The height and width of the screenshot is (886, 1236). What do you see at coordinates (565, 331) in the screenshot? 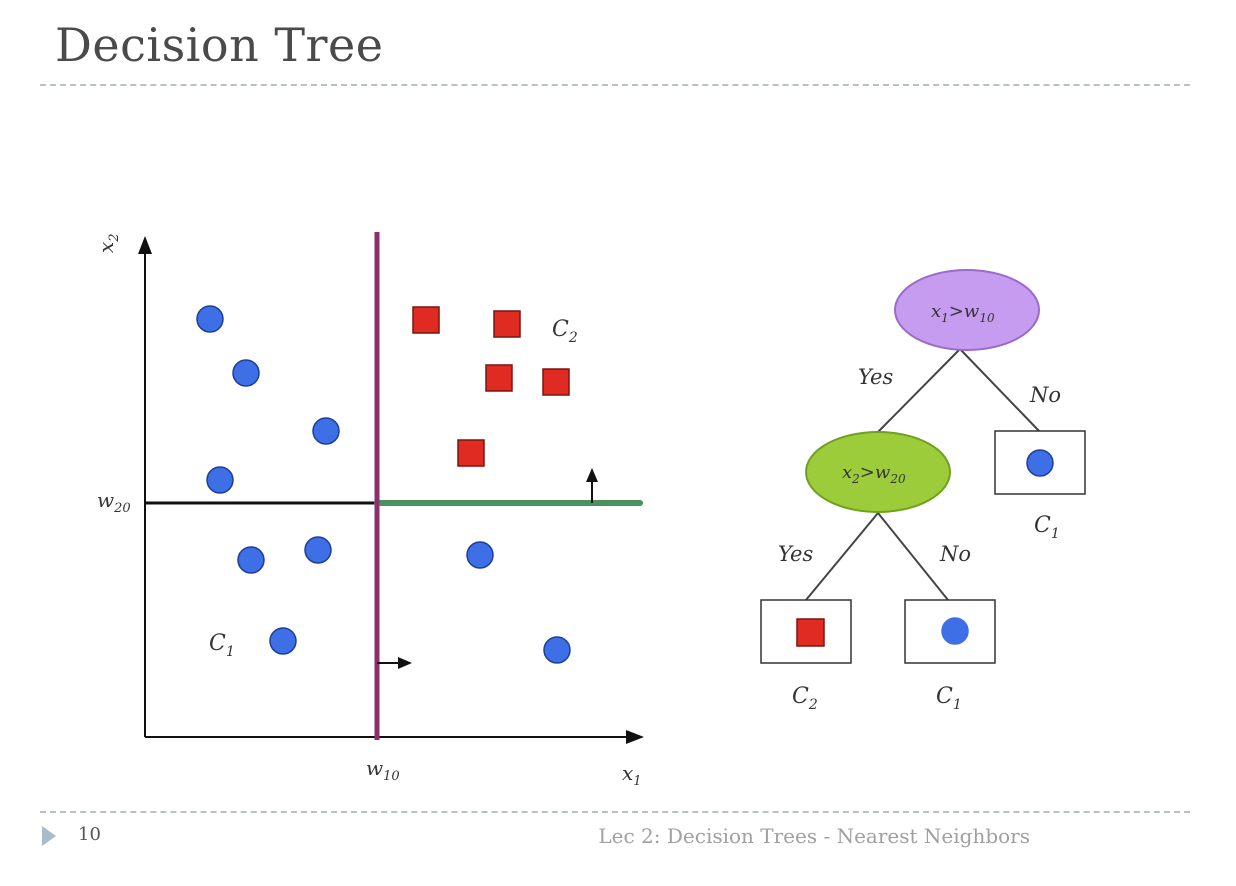
I see `class2-region-label: C2` at bounding box center [565, 331].